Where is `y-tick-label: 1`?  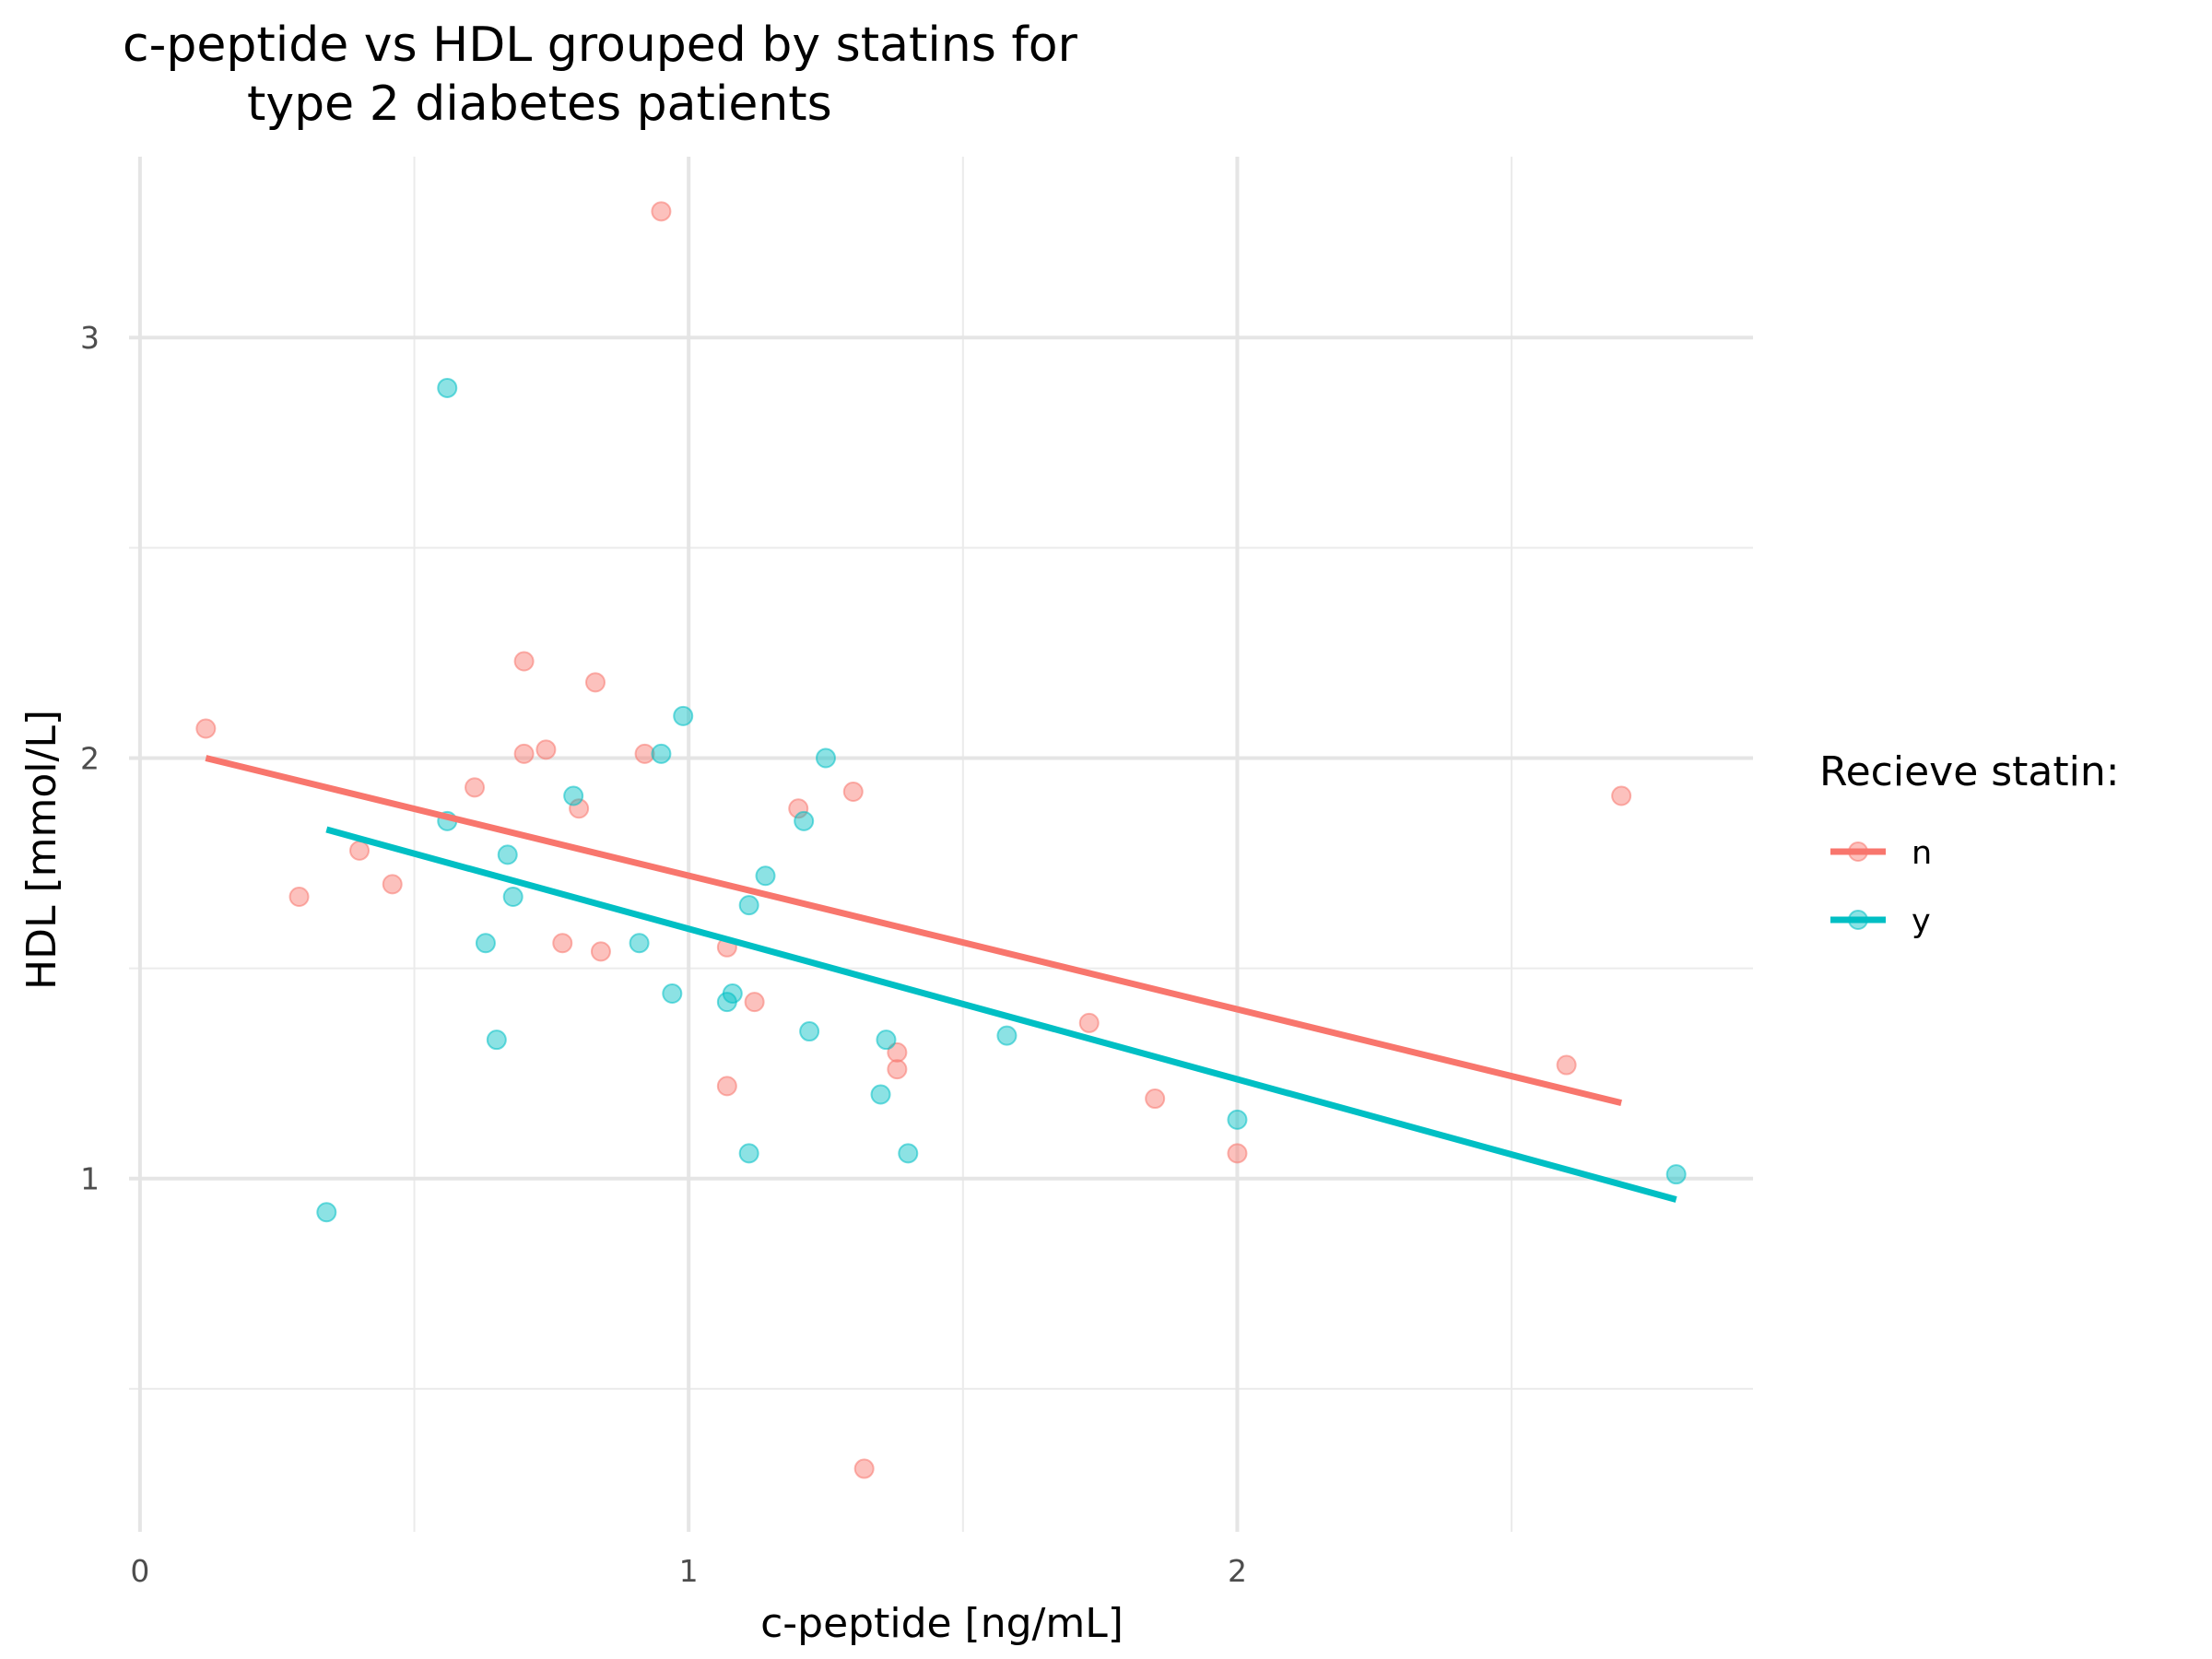
y-tick-label: 1 is located at coordinates (90, 1179).